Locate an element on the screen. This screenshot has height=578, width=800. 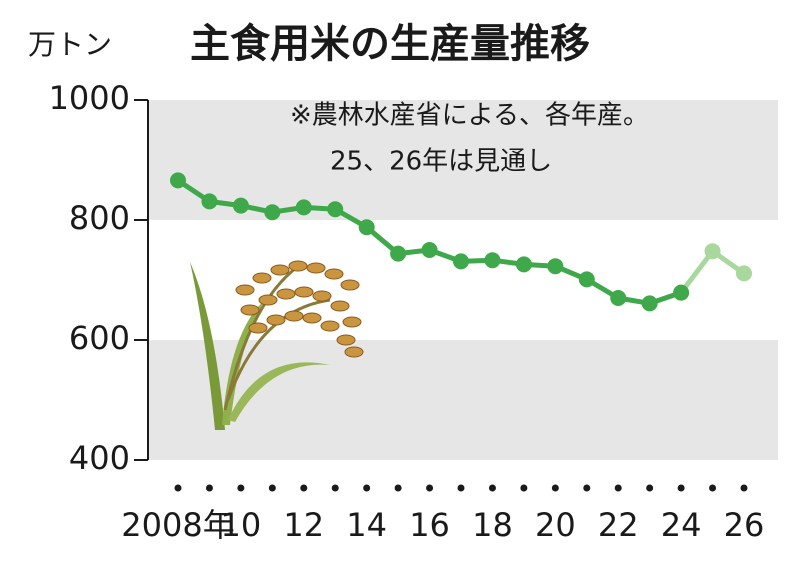
x-tick-label: 16 is located at coordinates (429, 525).